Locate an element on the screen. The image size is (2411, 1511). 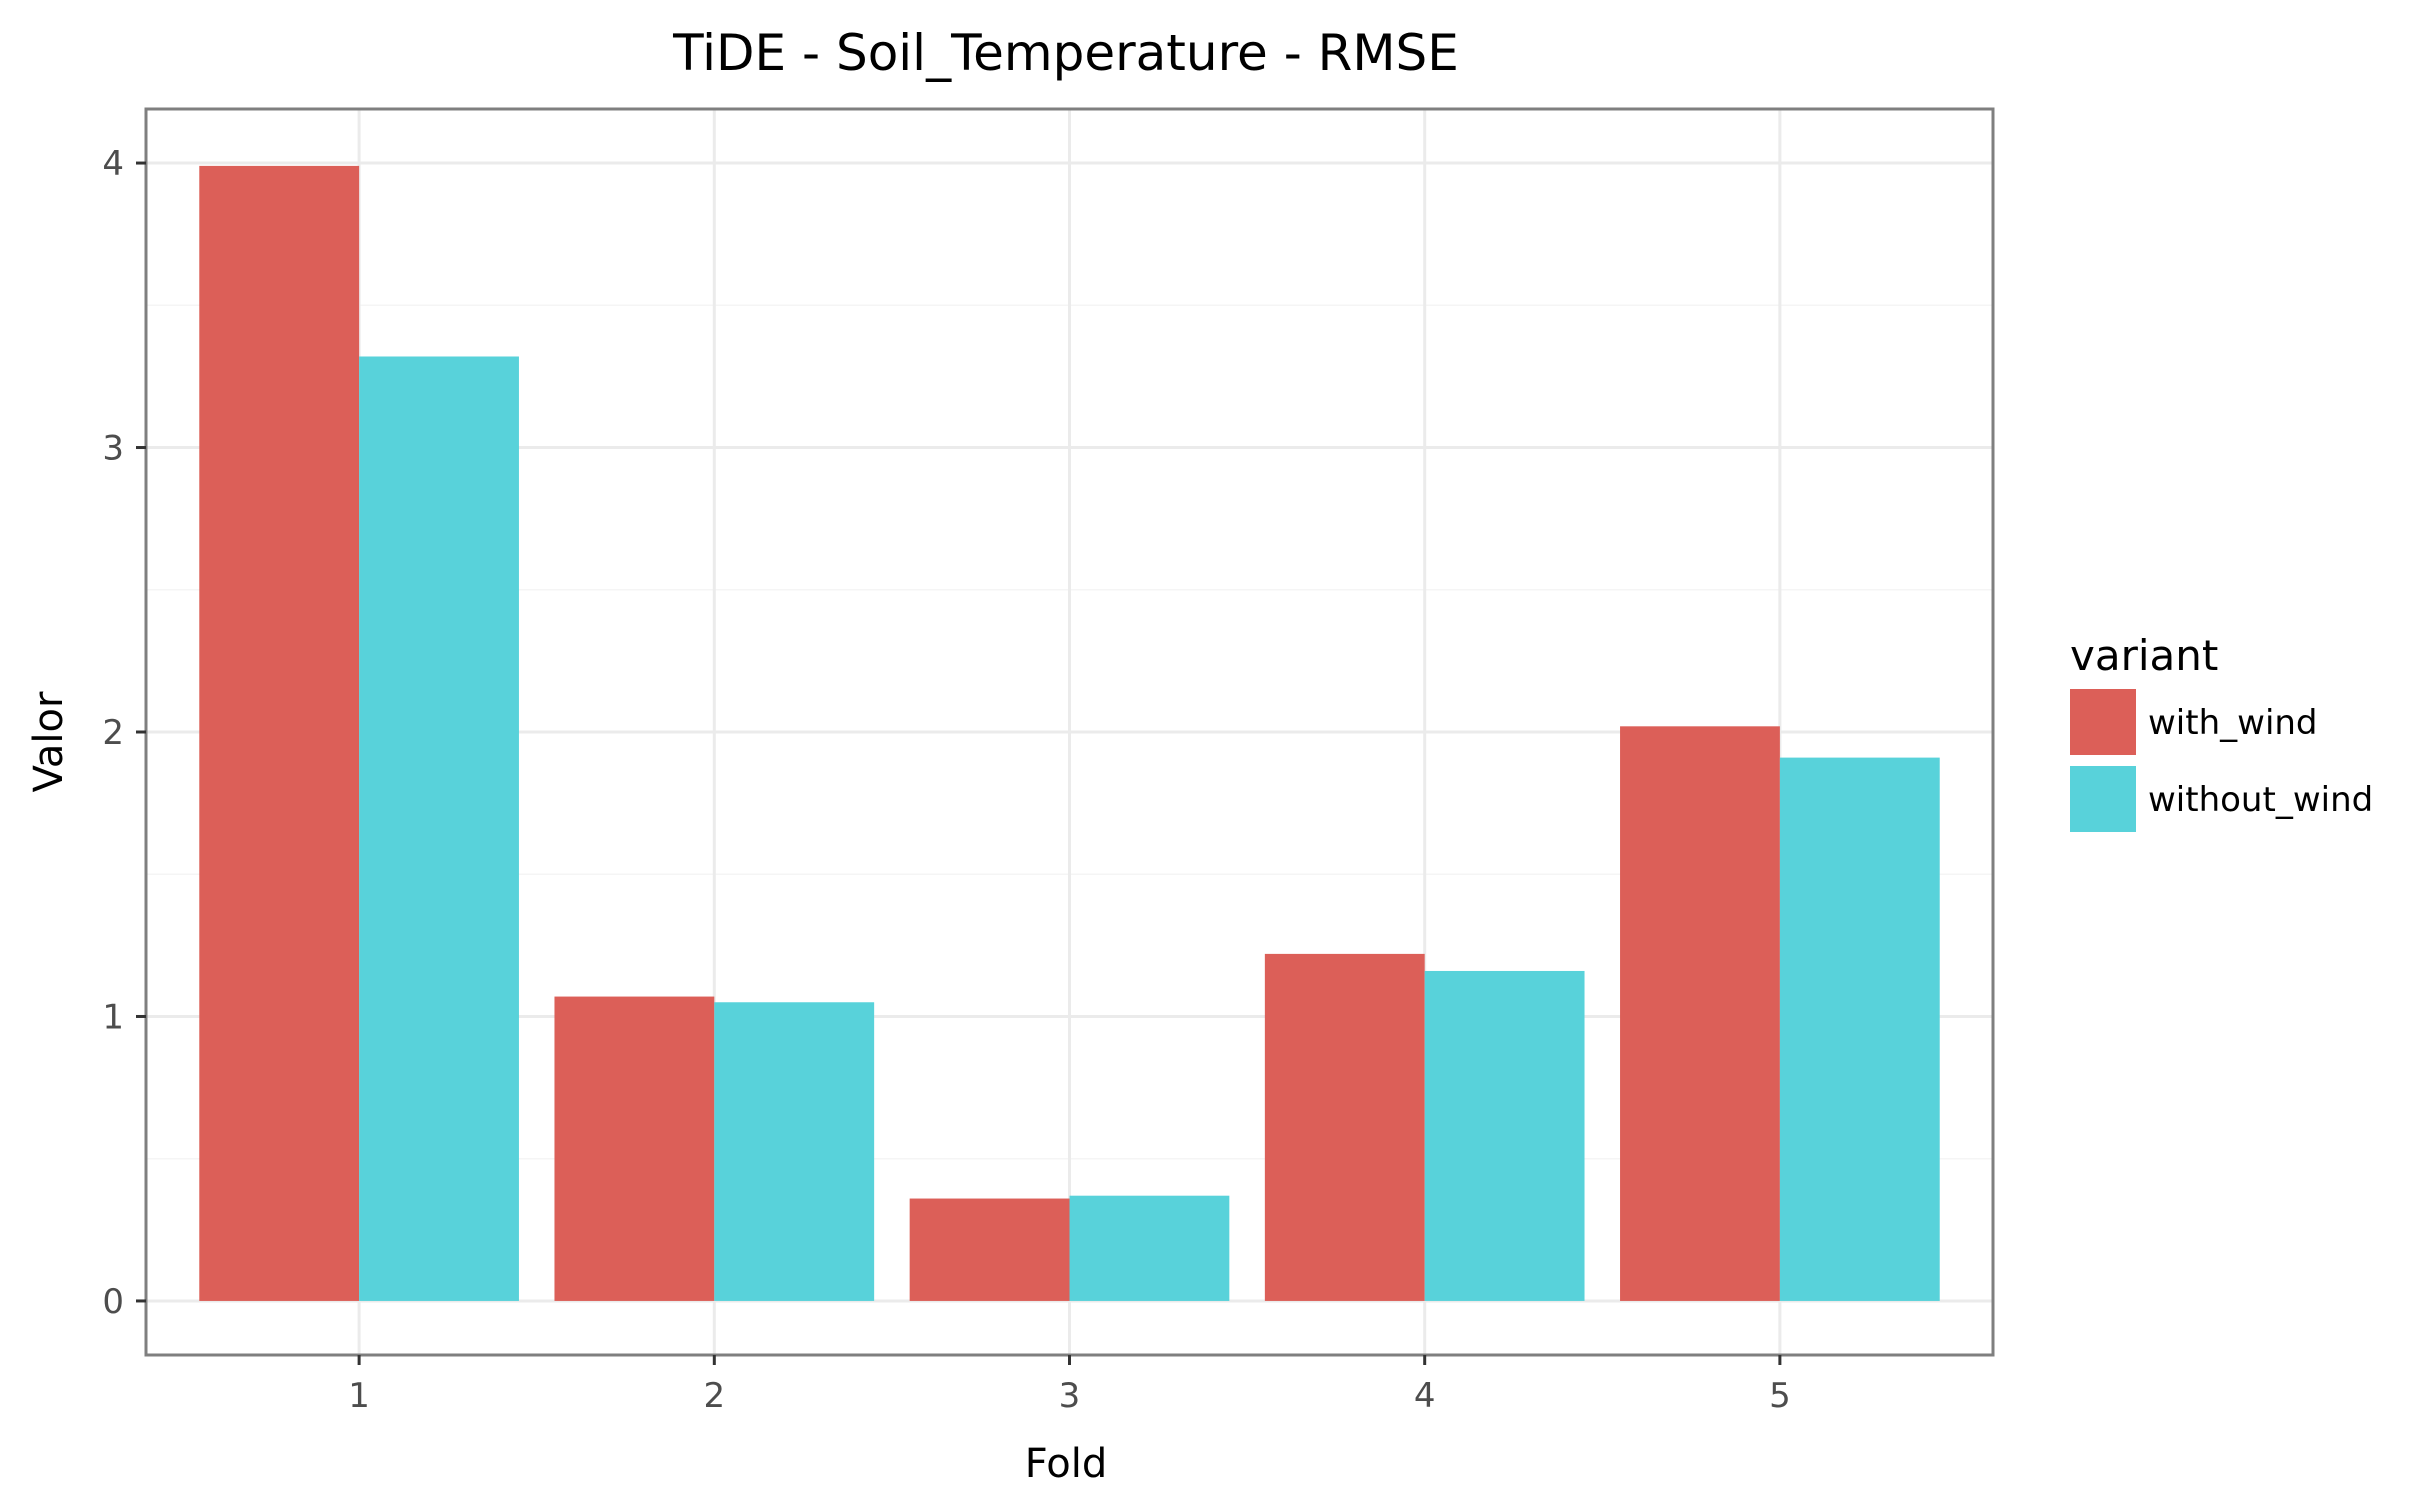
legend: variant with_wind without_wind is located at coordinates (2221, 731).